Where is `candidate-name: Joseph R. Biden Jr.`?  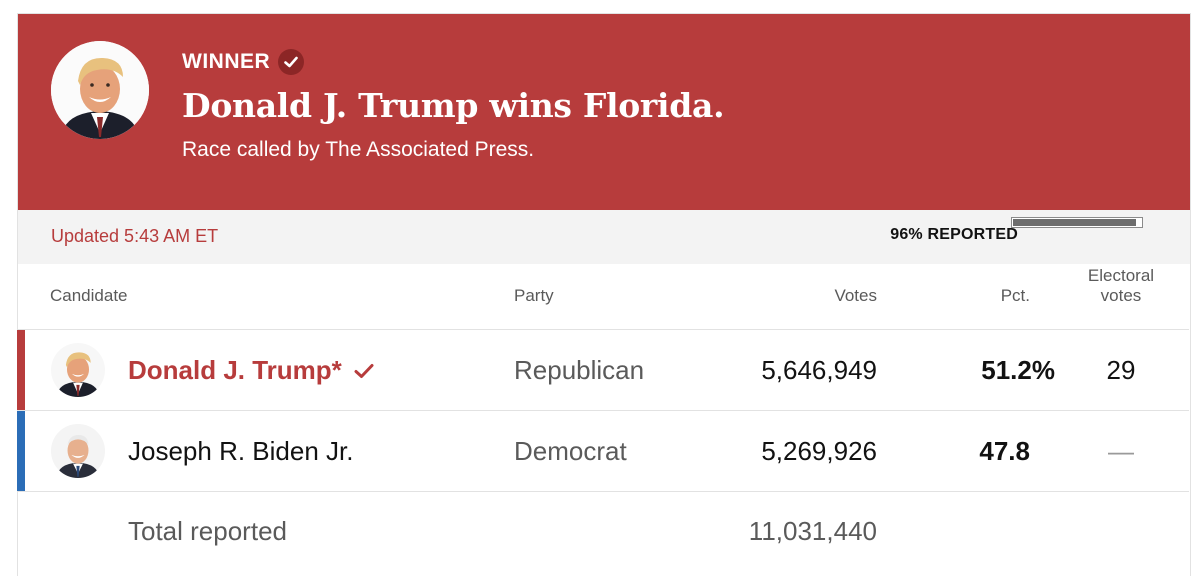
candidate-name: Joseph R. Biden Jr. is located at coordinates (240, 451).